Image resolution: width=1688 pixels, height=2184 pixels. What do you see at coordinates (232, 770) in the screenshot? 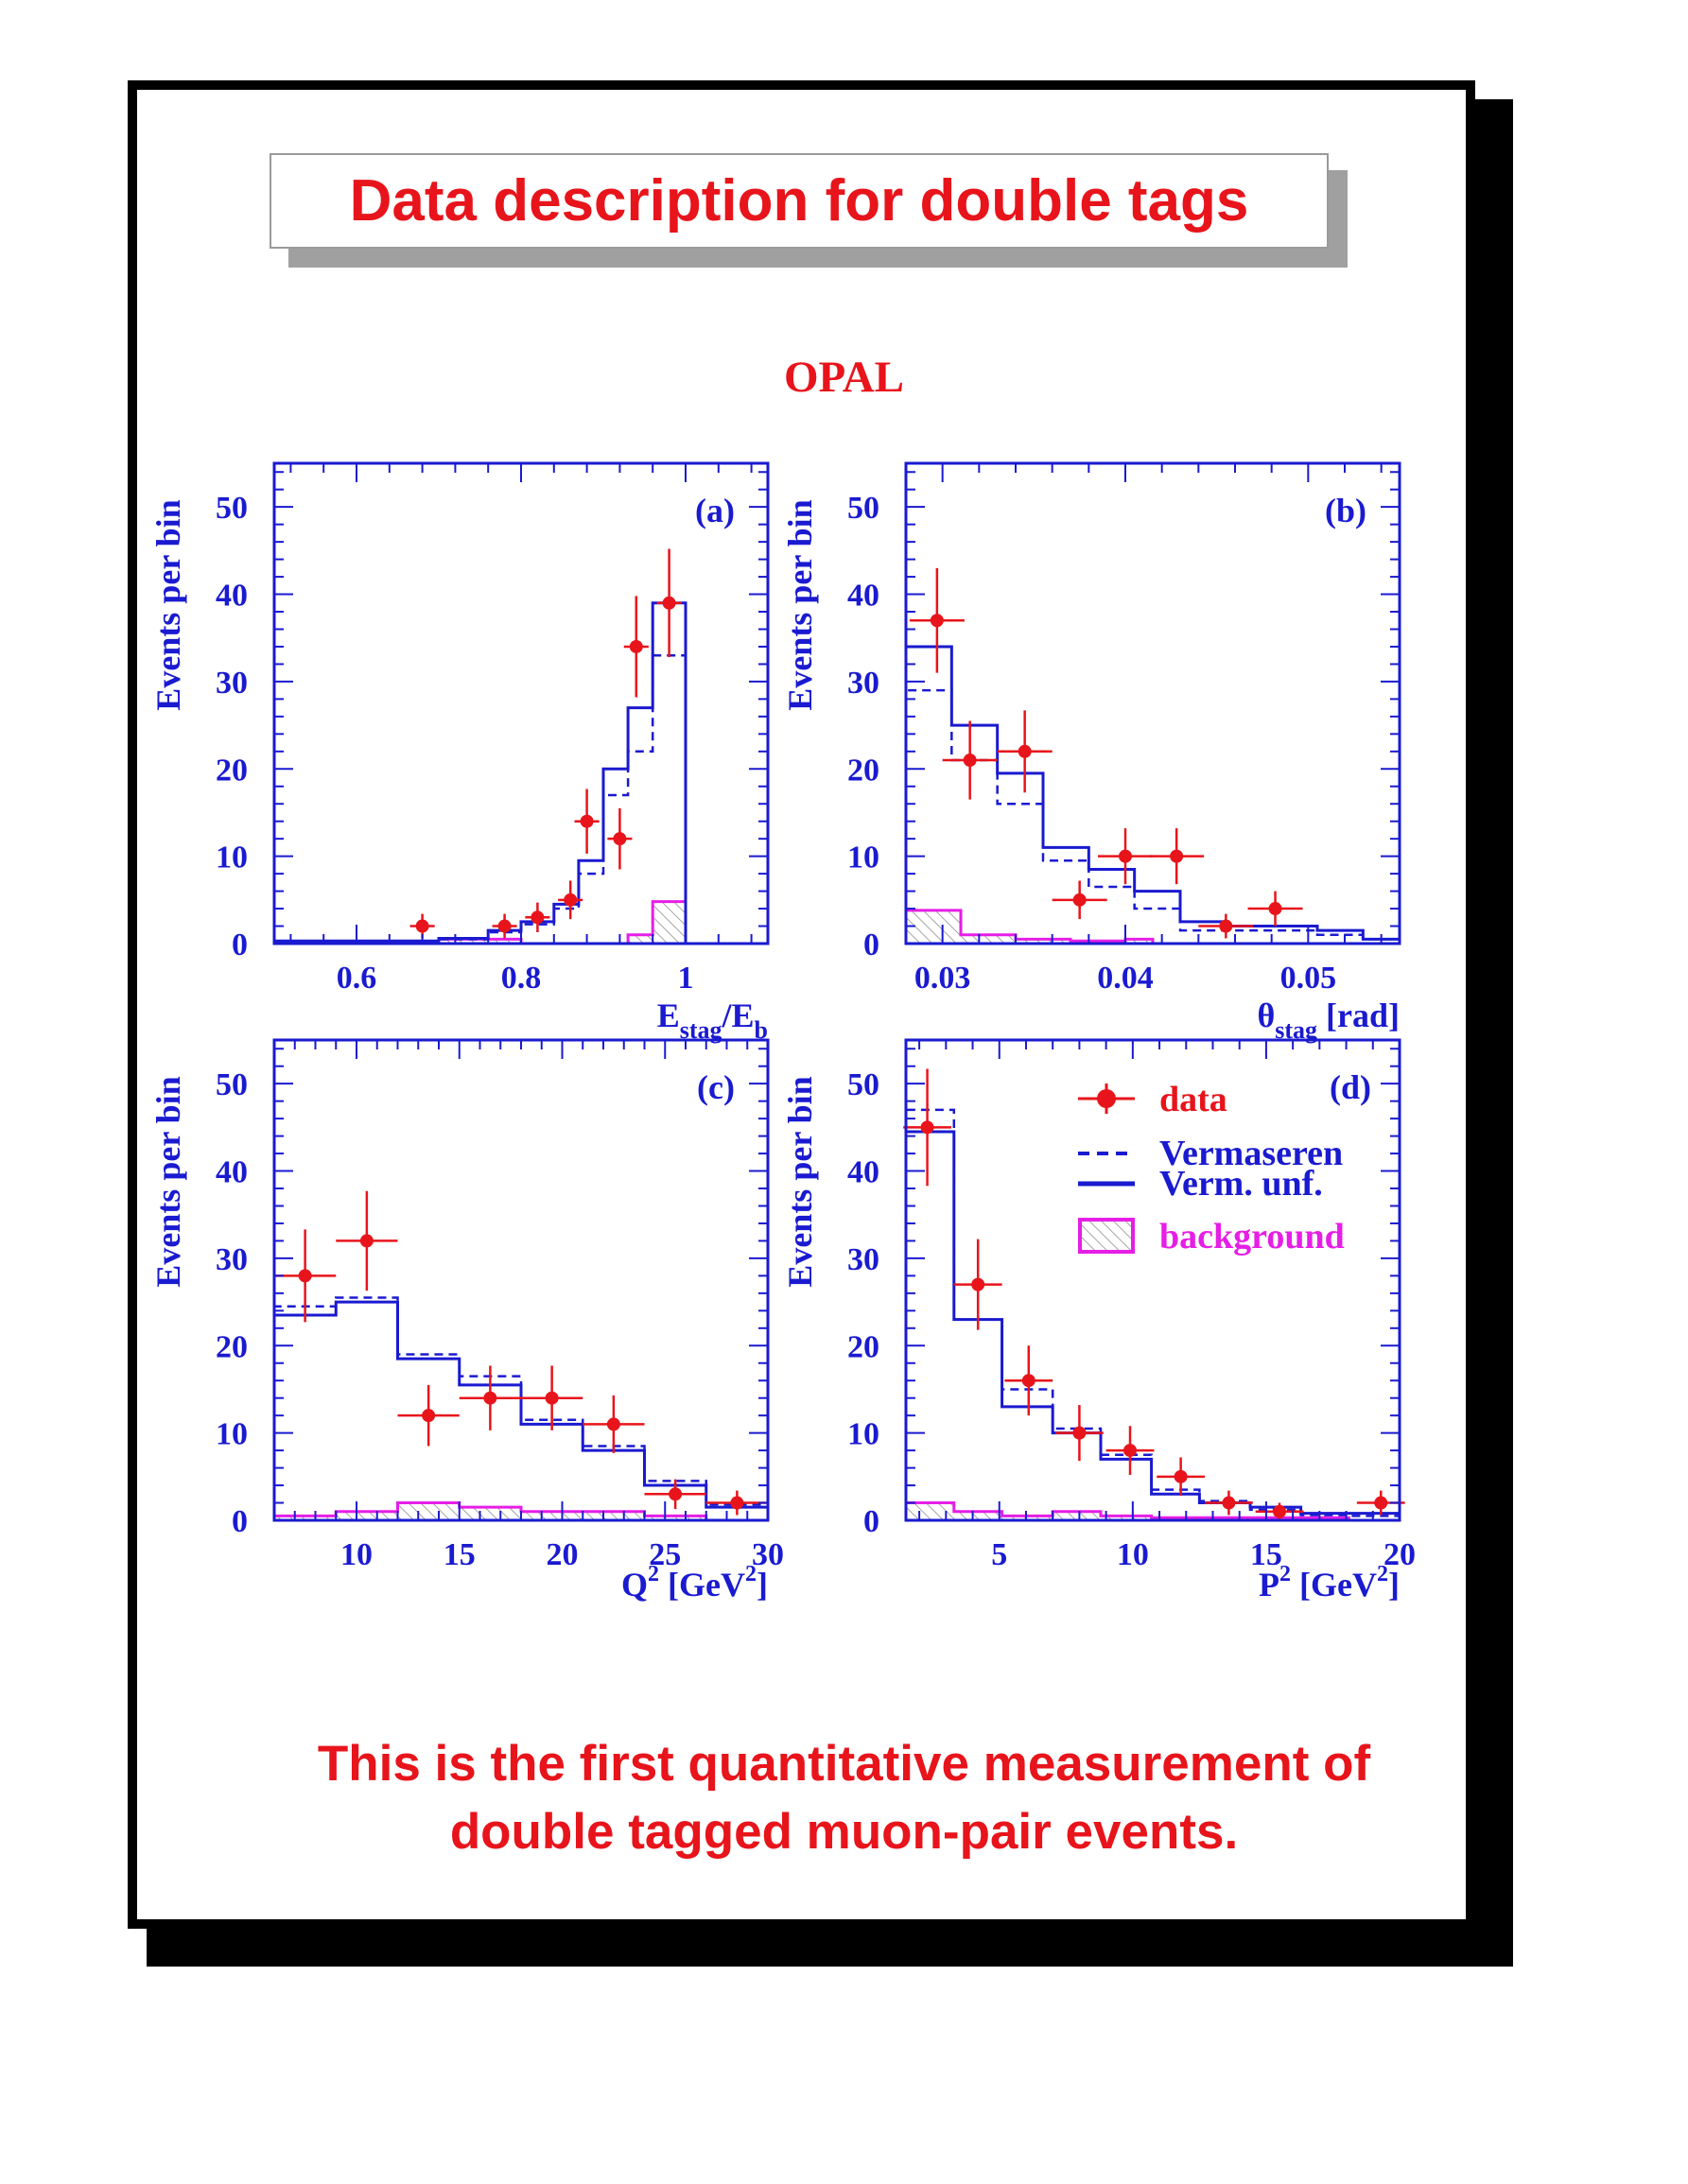
I see `y-tick-label: 20` at bounding box center [232, 770].